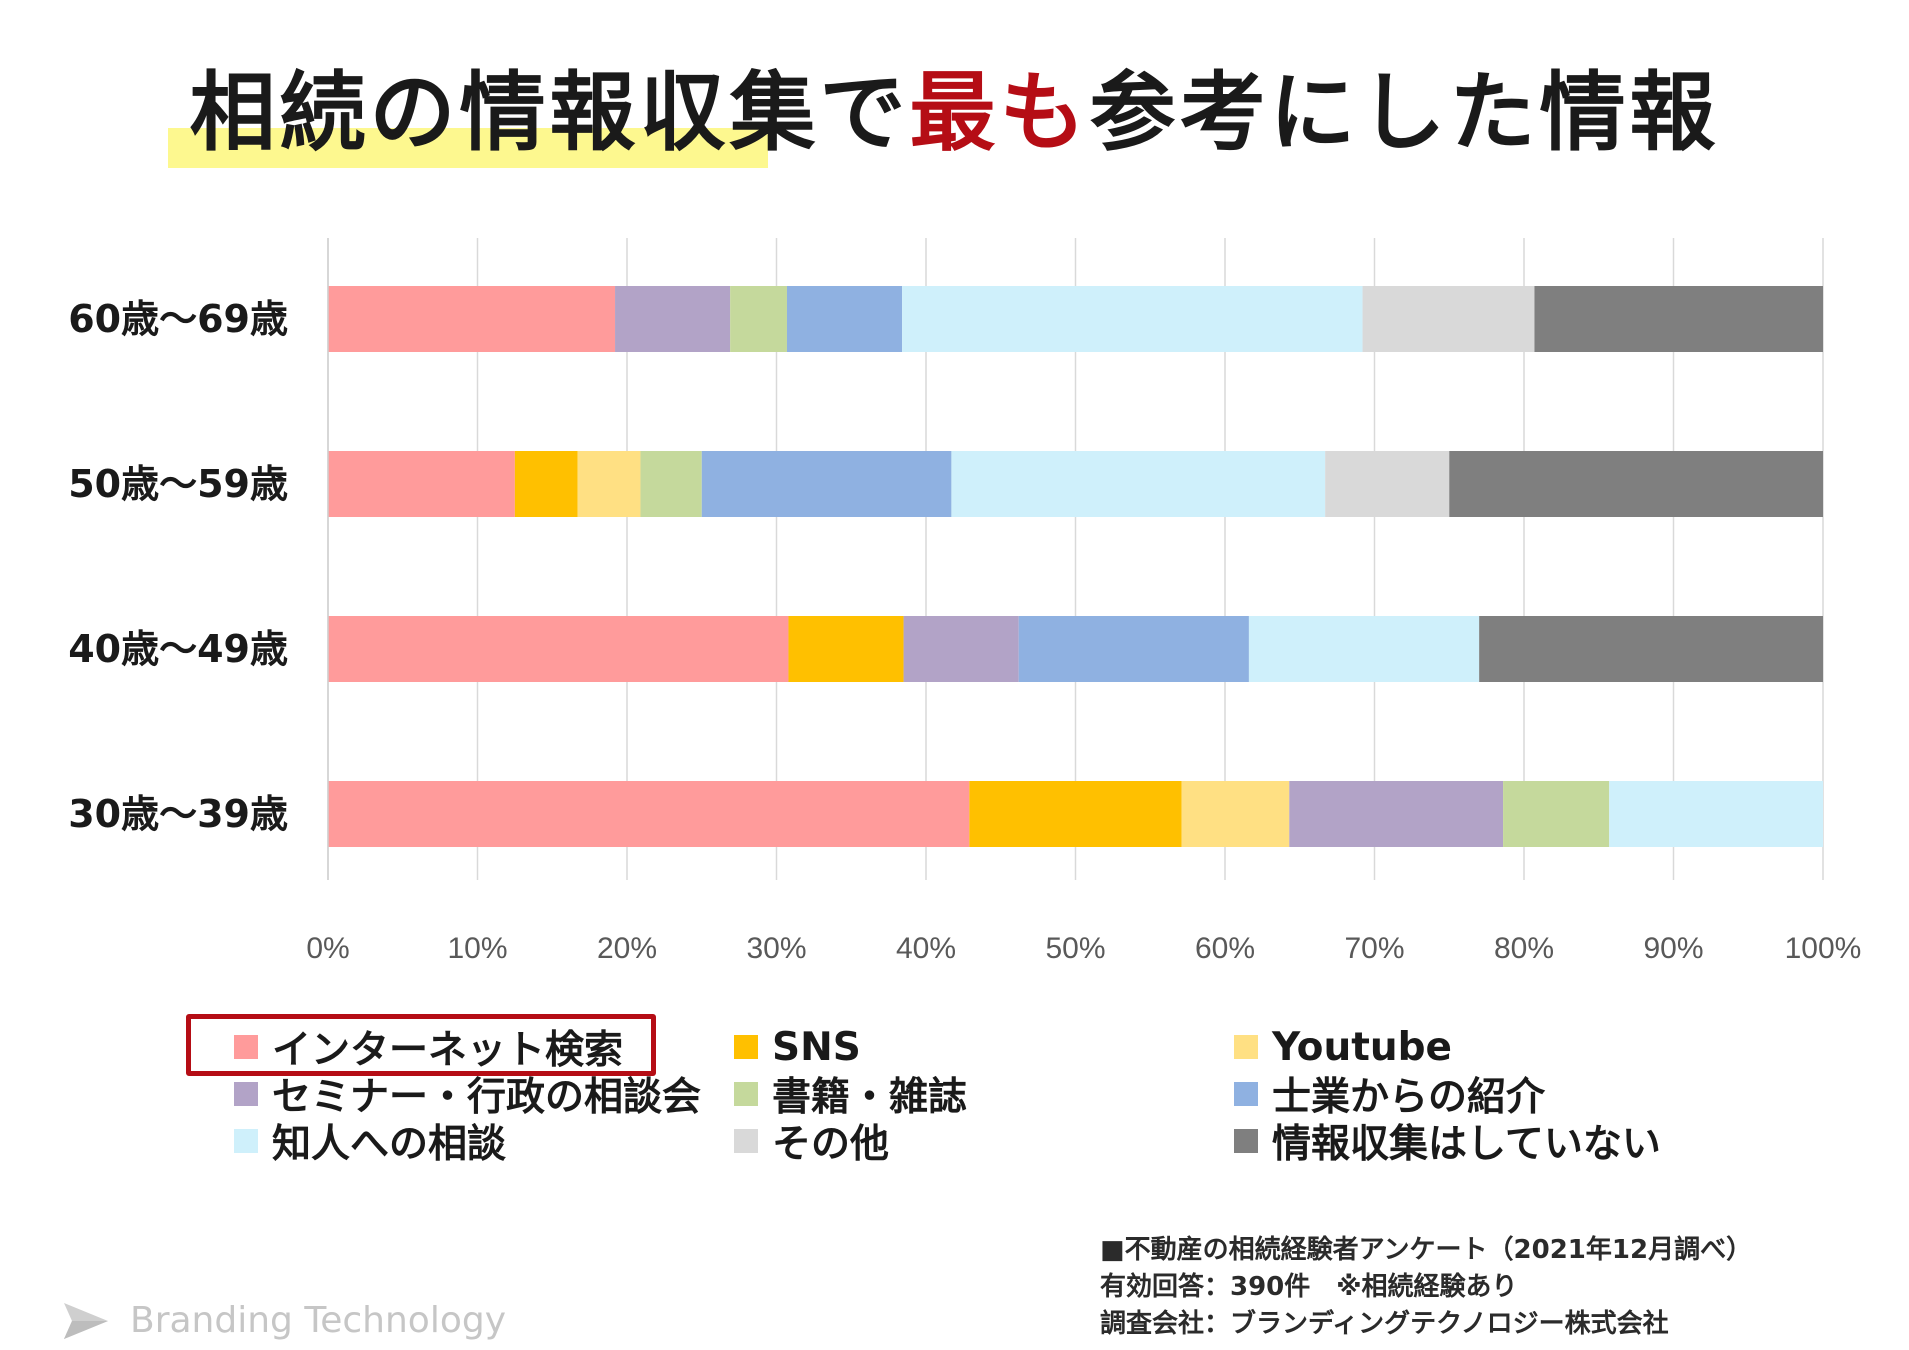 The width and height of the screenshot is (1909, 1350). Describe the element at coordinates (1374, 948) in the screenshot. I see `x-tick-label: 70%` at that location.